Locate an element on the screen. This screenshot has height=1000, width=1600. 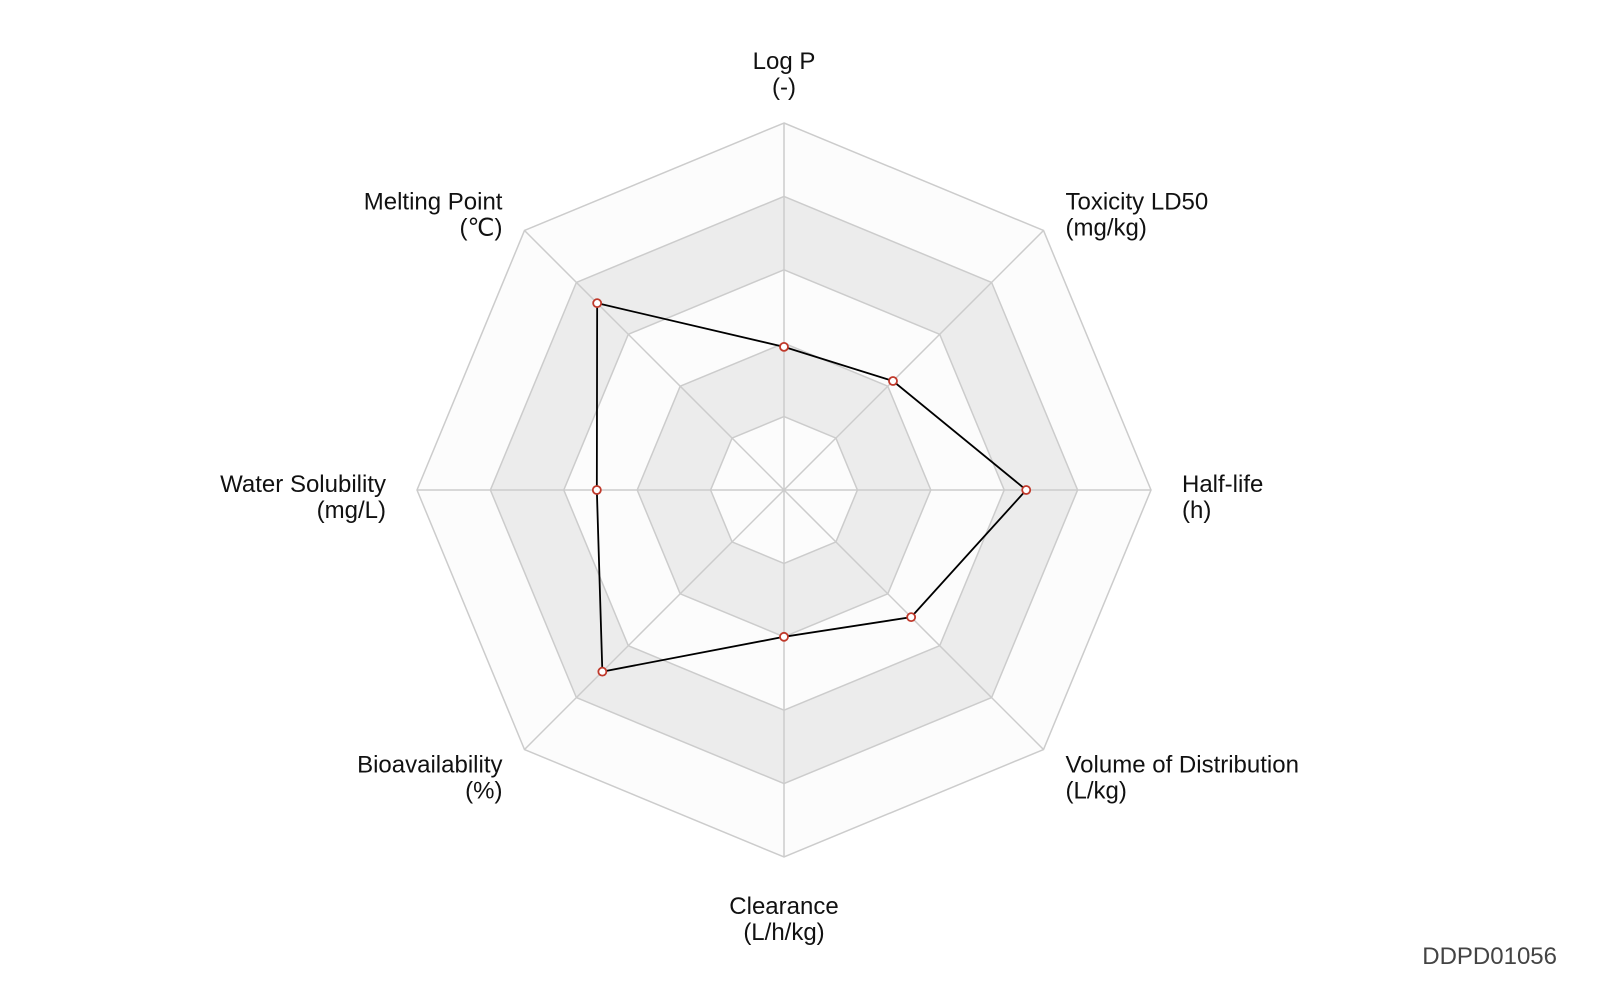
axis-unit: (mg/L) is located at coordinates (351, 510).